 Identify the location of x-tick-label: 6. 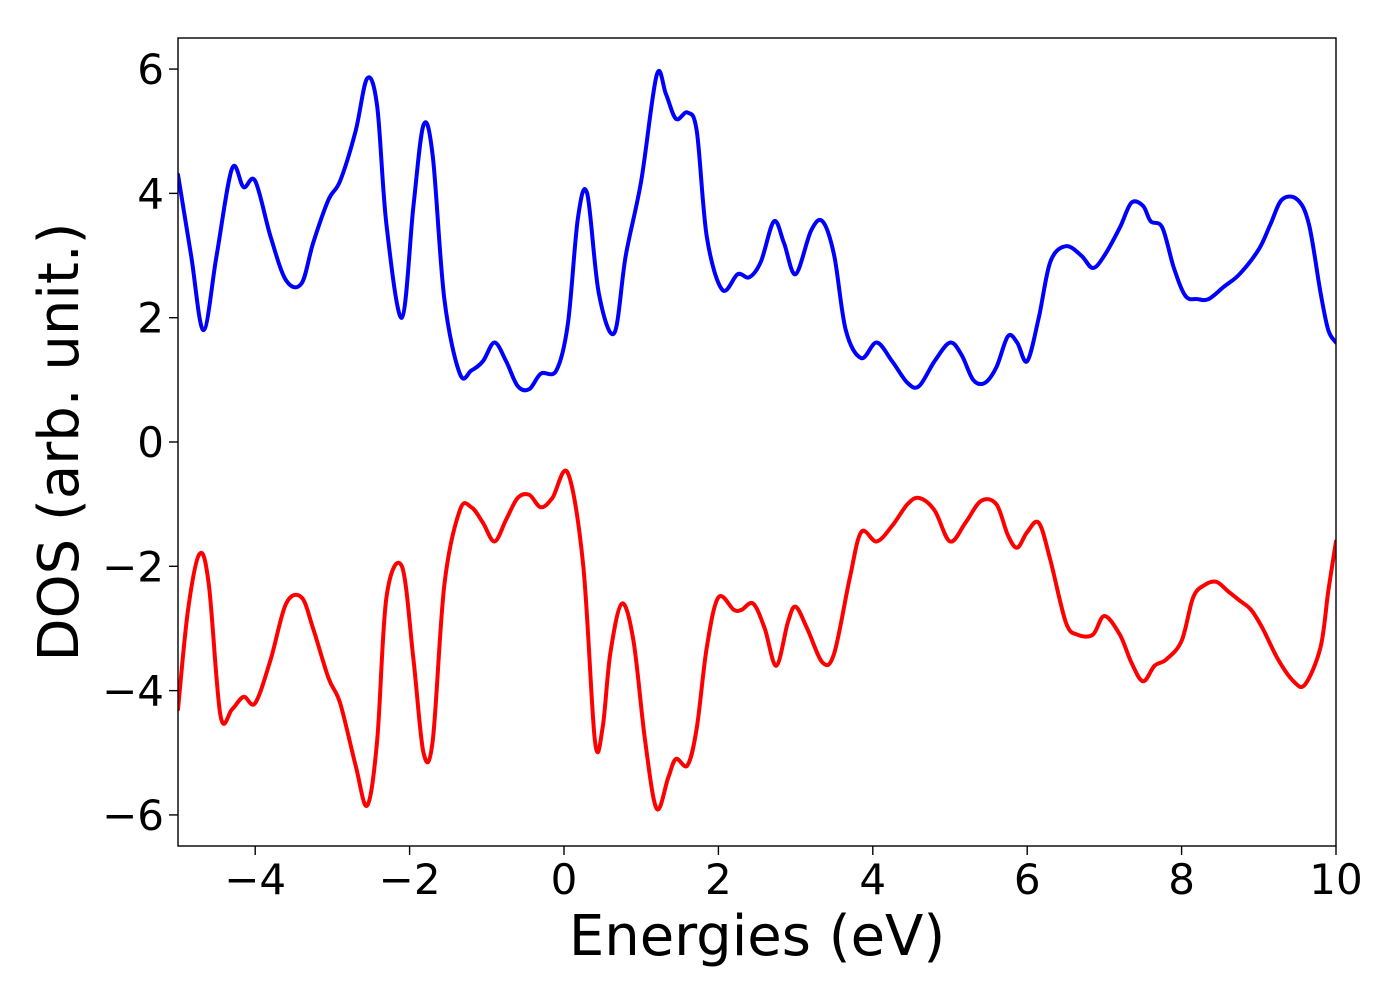
(1027, 879).